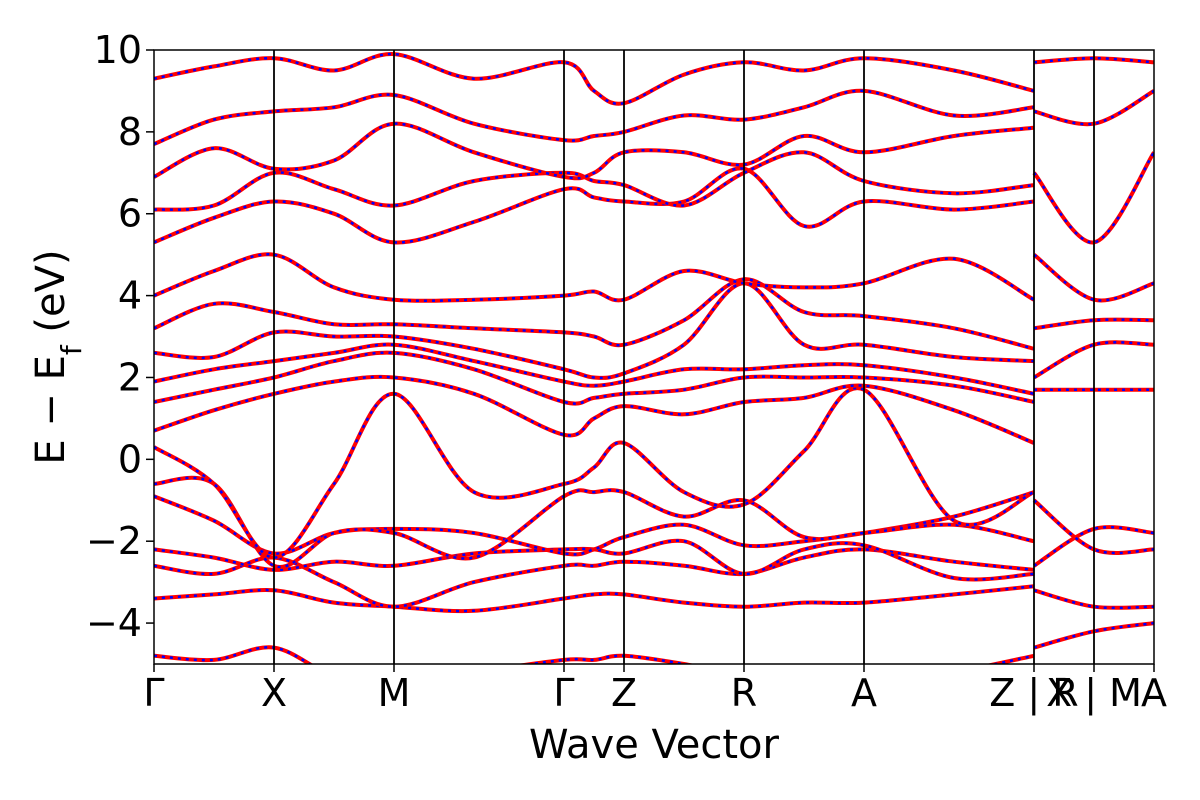 The width and height of the screenshot is (1200, 800). What do you see at coordinates (744, 693) in the screenshot?
I see `x-tick-label-5: R` at bounding box center [744, 693].